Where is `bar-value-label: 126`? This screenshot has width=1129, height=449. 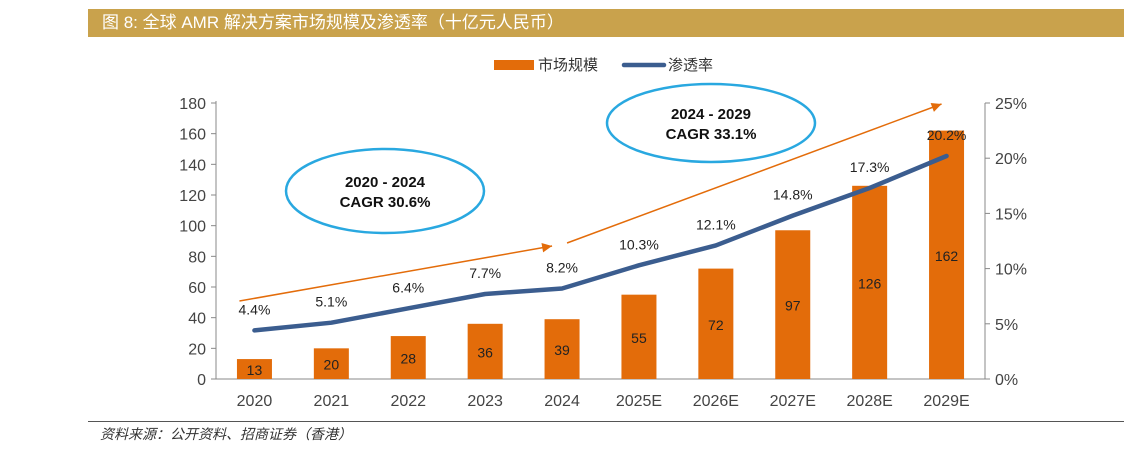 bar-value-label: 126 is located at coordinates (870, 283).